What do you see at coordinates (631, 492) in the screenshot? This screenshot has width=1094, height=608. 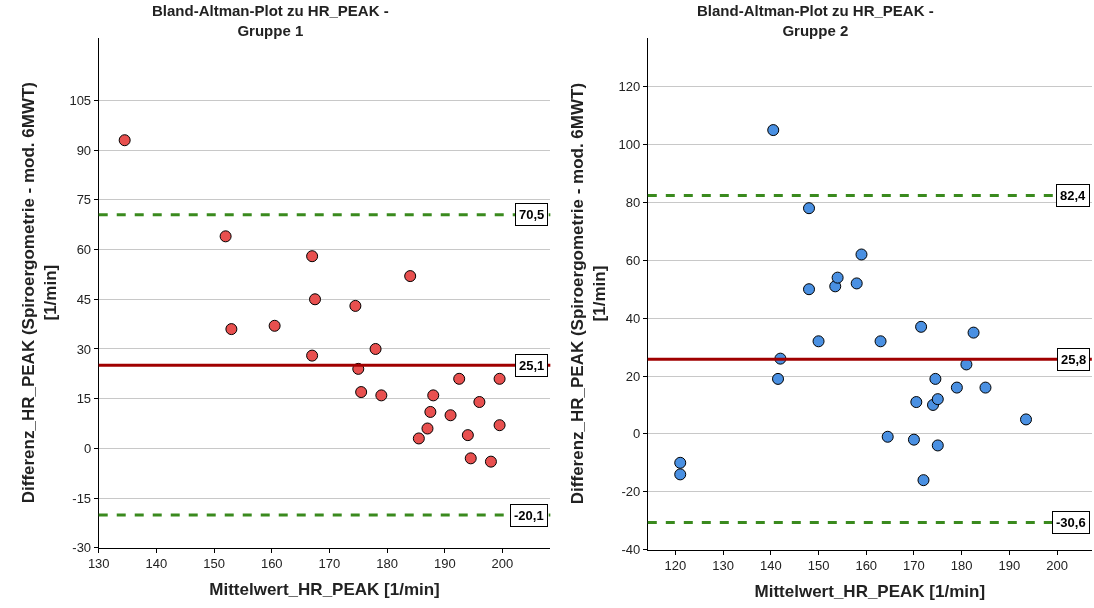 I see `y-tick-label: -20` at bounding box center [631, 492].